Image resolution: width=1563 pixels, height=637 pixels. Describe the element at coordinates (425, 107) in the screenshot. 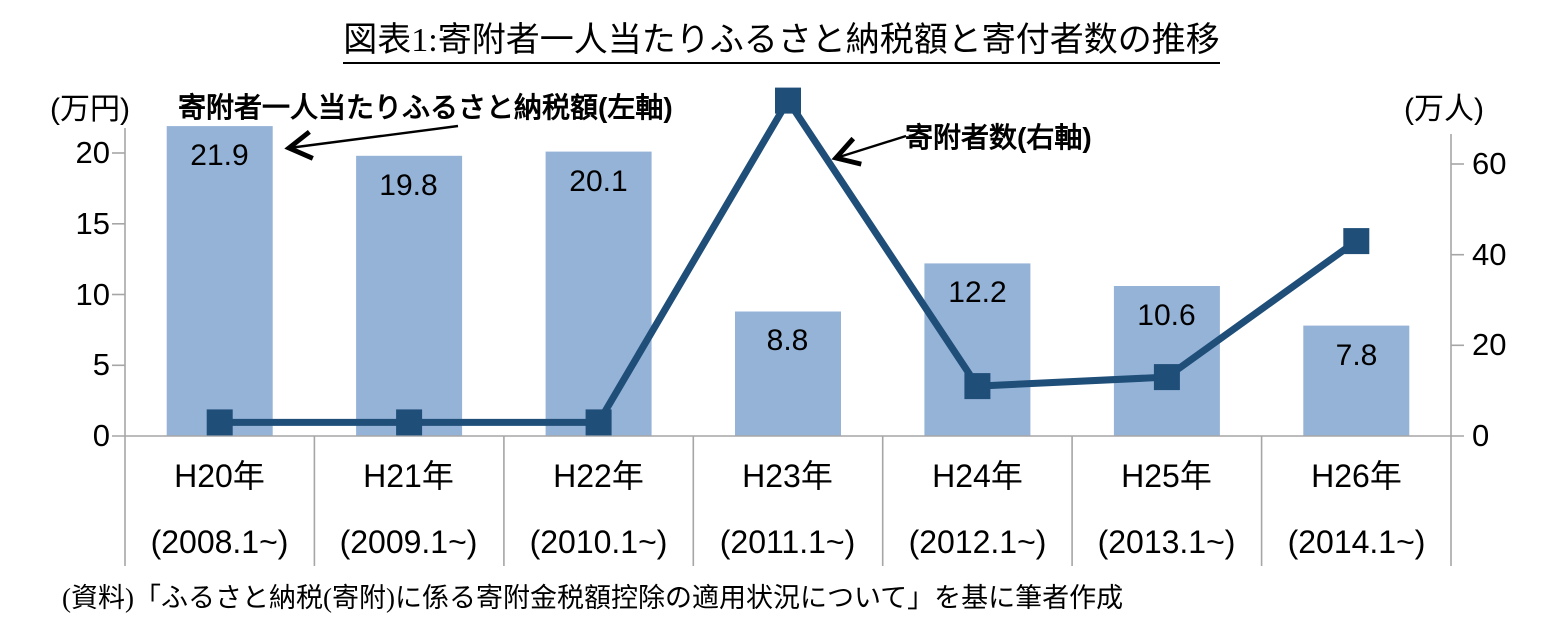

I see `bar-series-annotation: 寄附者一人当たりふるさと納税額(左軸)` at that location.